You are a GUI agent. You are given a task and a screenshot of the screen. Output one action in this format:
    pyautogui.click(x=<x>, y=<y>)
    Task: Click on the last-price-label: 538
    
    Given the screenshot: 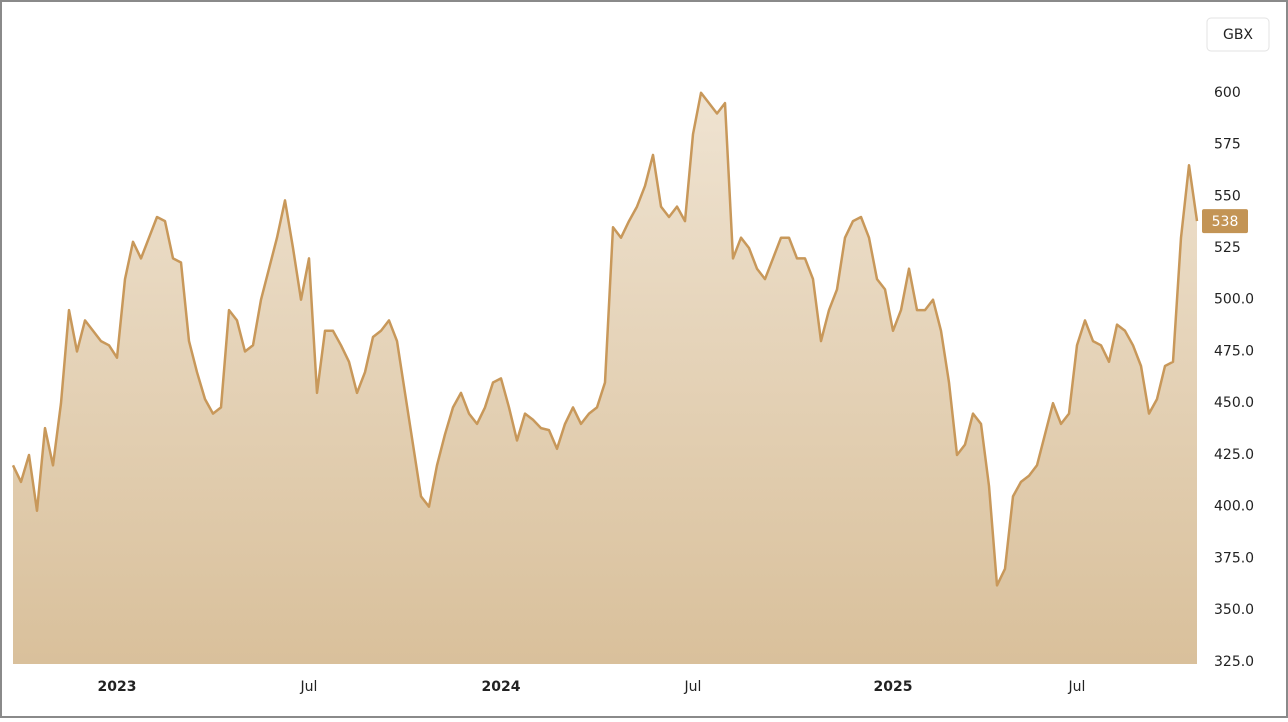 What is the action you would take?
    pyautogui.click(x=1225, y=222)
    